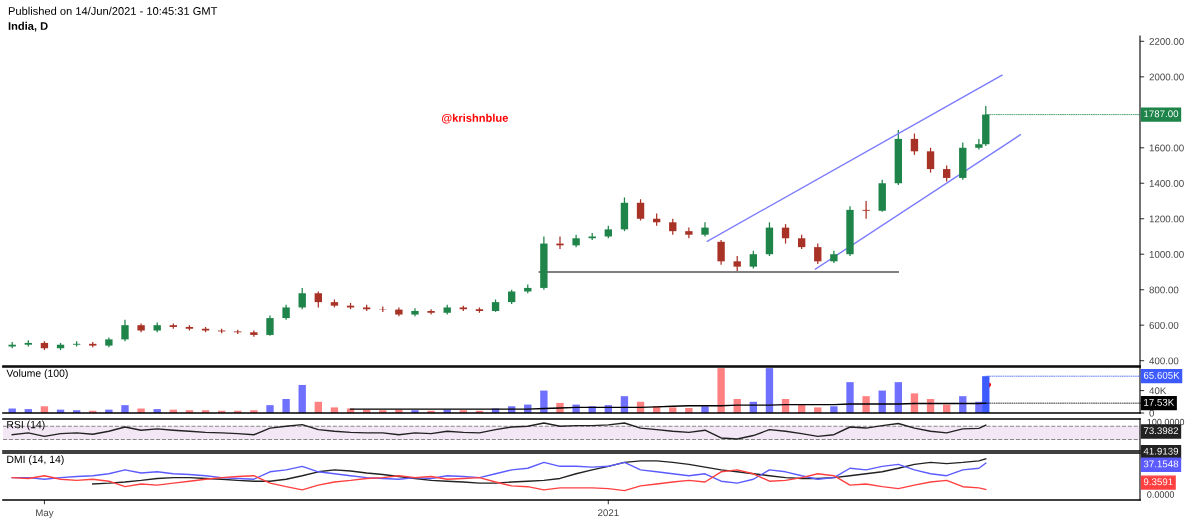  What do you see at coordinates (1161, 431) in the screenshot?
I see `text: 73.3982` at bounding box center [1161, 431].